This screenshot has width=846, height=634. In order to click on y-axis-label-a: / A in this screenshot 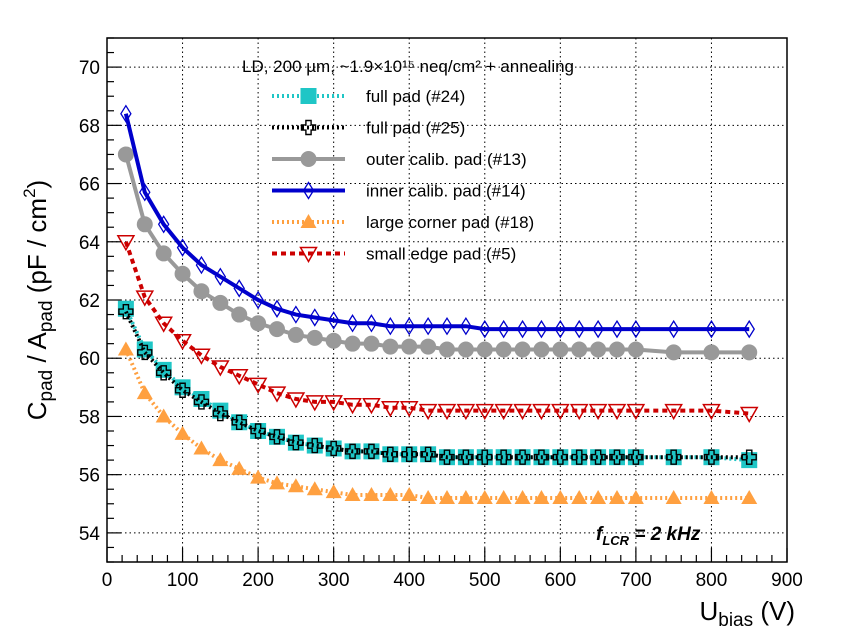, I will do `click(37, 351)`.